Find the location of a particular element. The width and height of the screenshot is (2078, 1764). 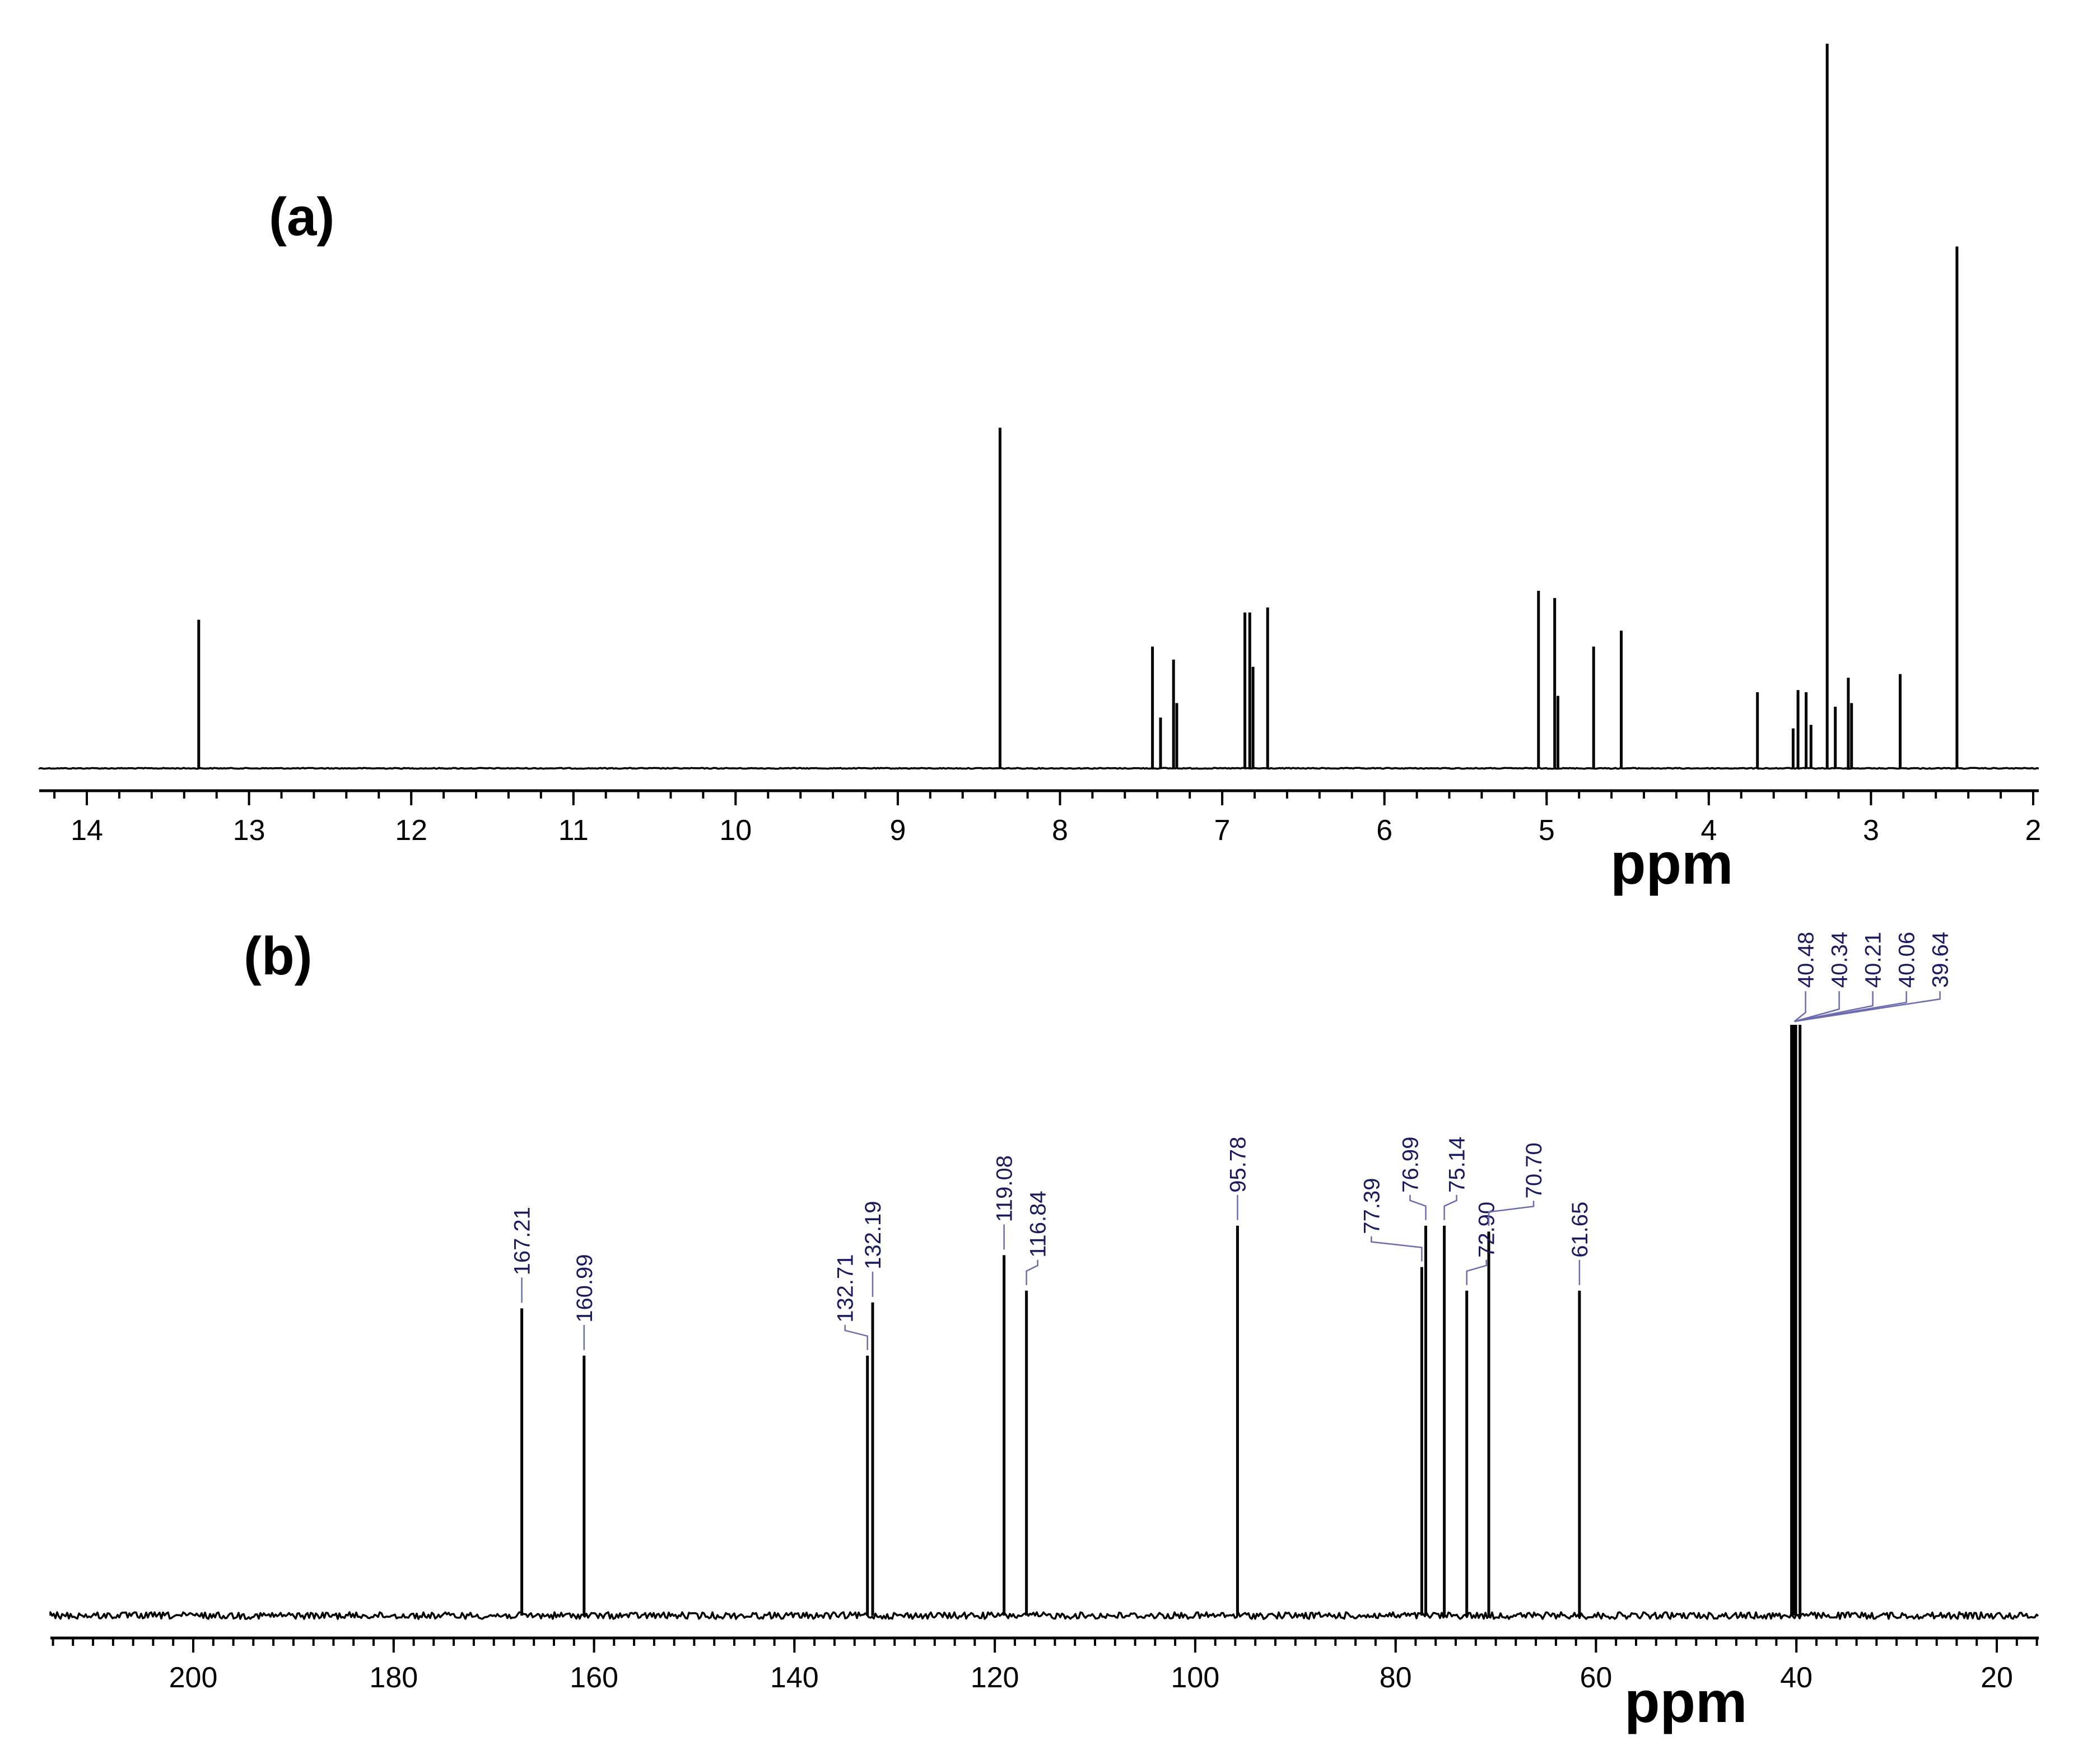

x-tick-label-1: 180 is located at coordinates (393, 1678).